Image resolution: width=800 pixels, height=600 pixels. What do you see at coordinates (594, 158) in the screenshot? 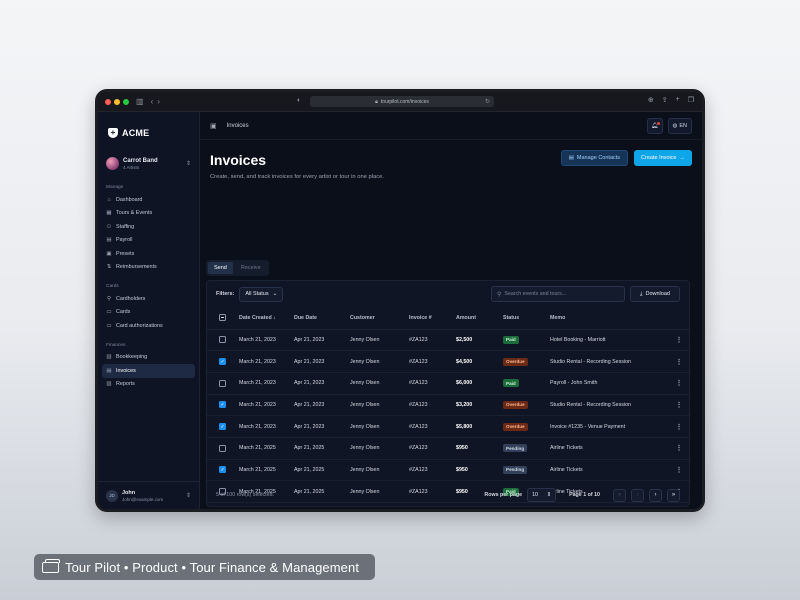
I see `manage-contacts-button: ▤ Manage Contacts` at bounding box center [594, 158].